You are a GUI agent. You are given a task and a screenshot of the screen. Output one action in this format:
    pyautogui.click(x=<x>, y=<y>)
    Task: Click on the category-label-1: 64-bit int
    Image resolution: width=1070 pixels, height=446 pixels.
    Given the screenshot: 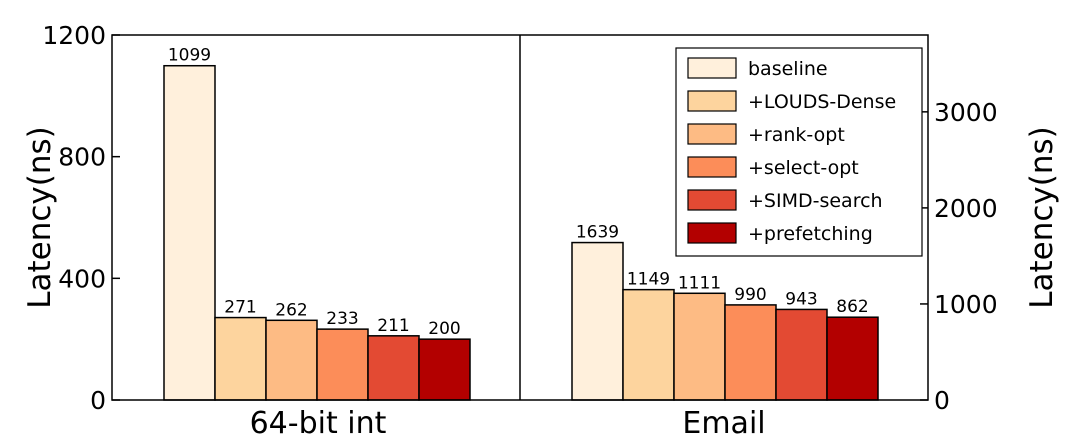 What is the action you would take?
    pyautogui.click(x=318, y=423)
    